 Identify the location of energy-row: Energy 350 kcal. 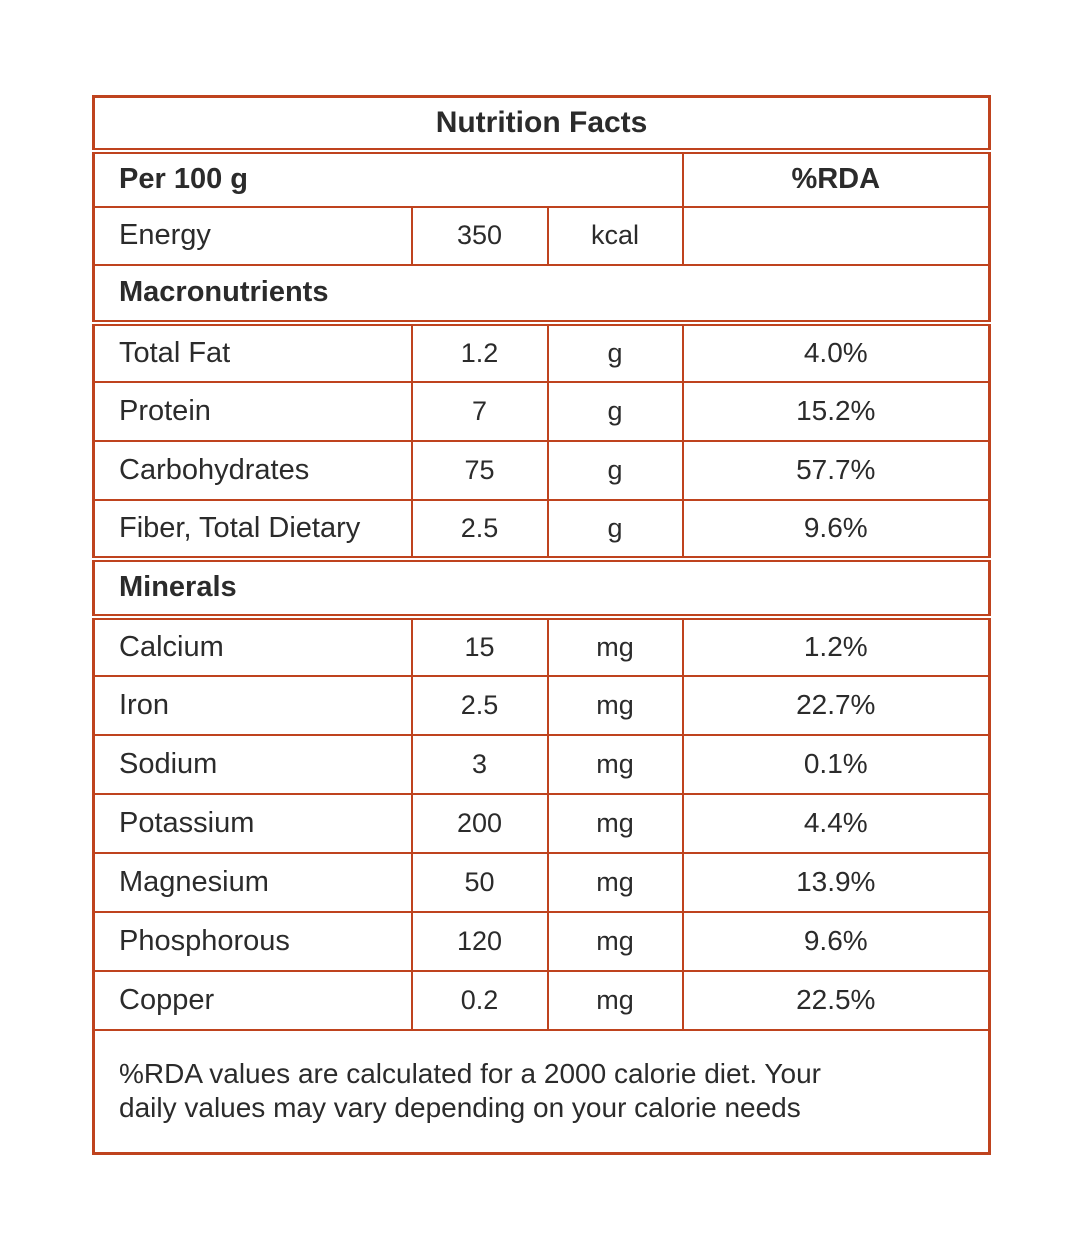
(541, 235).